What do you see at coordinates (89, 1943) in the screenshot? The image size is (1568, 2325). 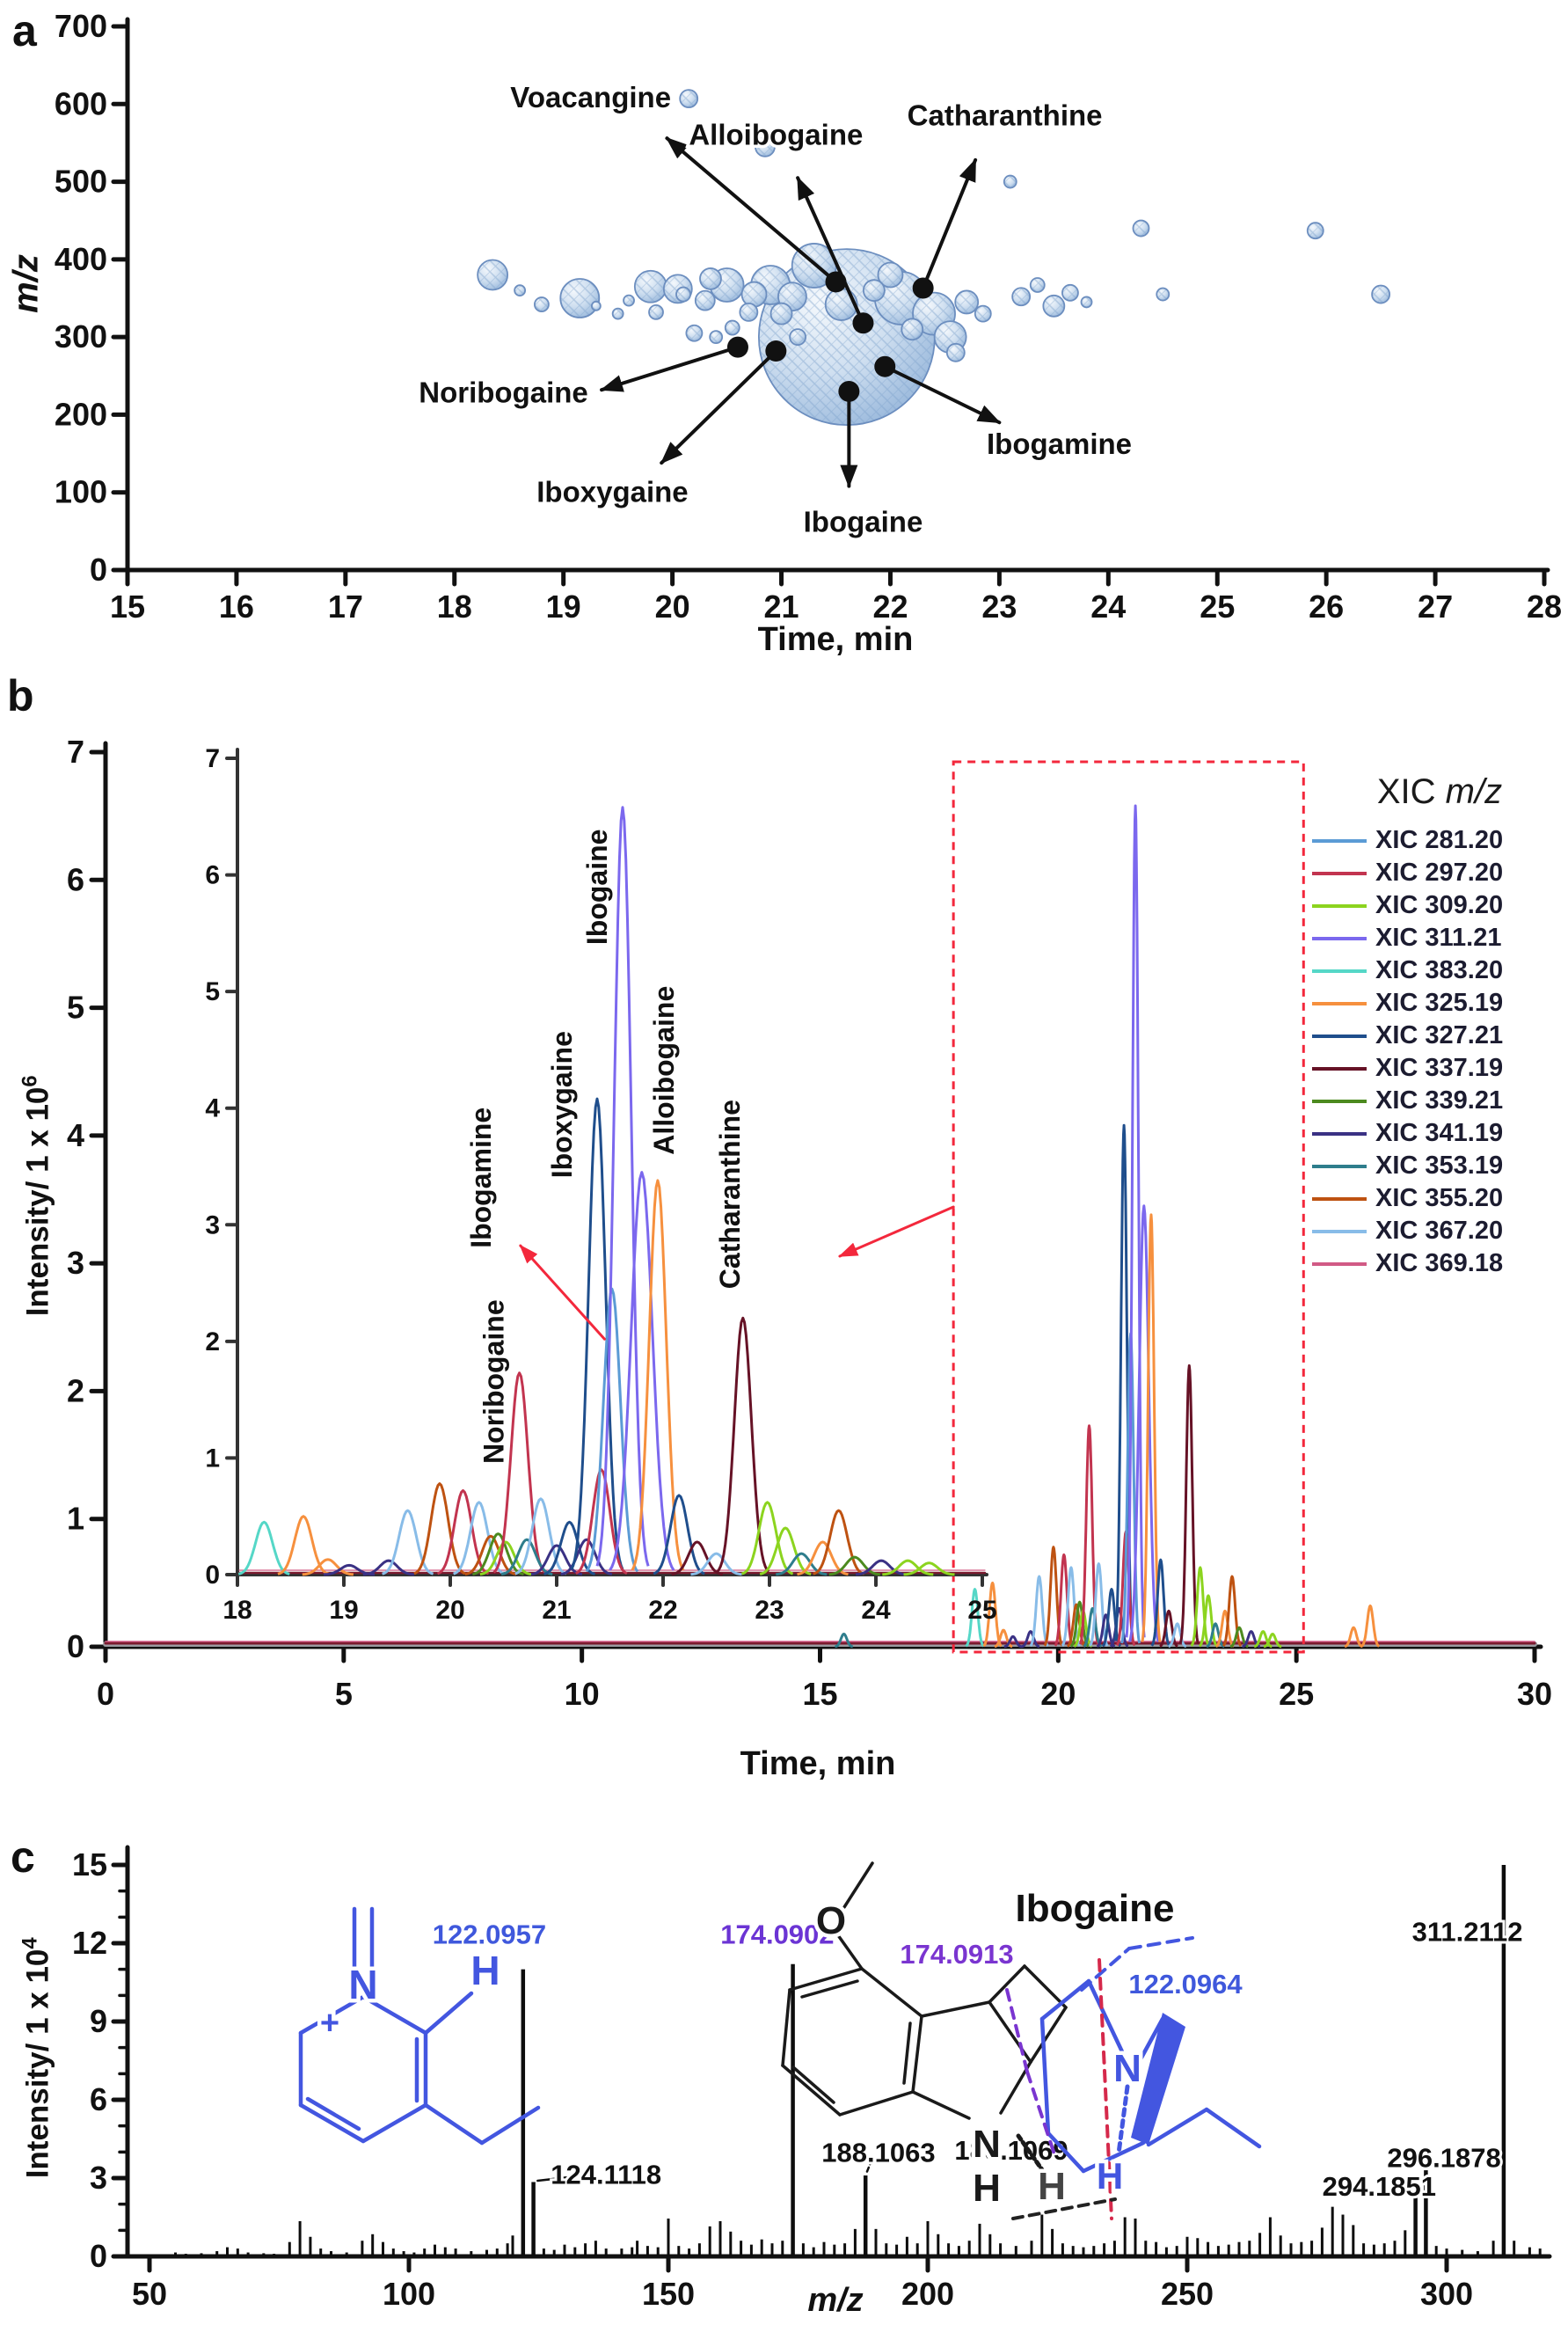 I see `y-tick-label: 12` at bounding box center [89, 1943].